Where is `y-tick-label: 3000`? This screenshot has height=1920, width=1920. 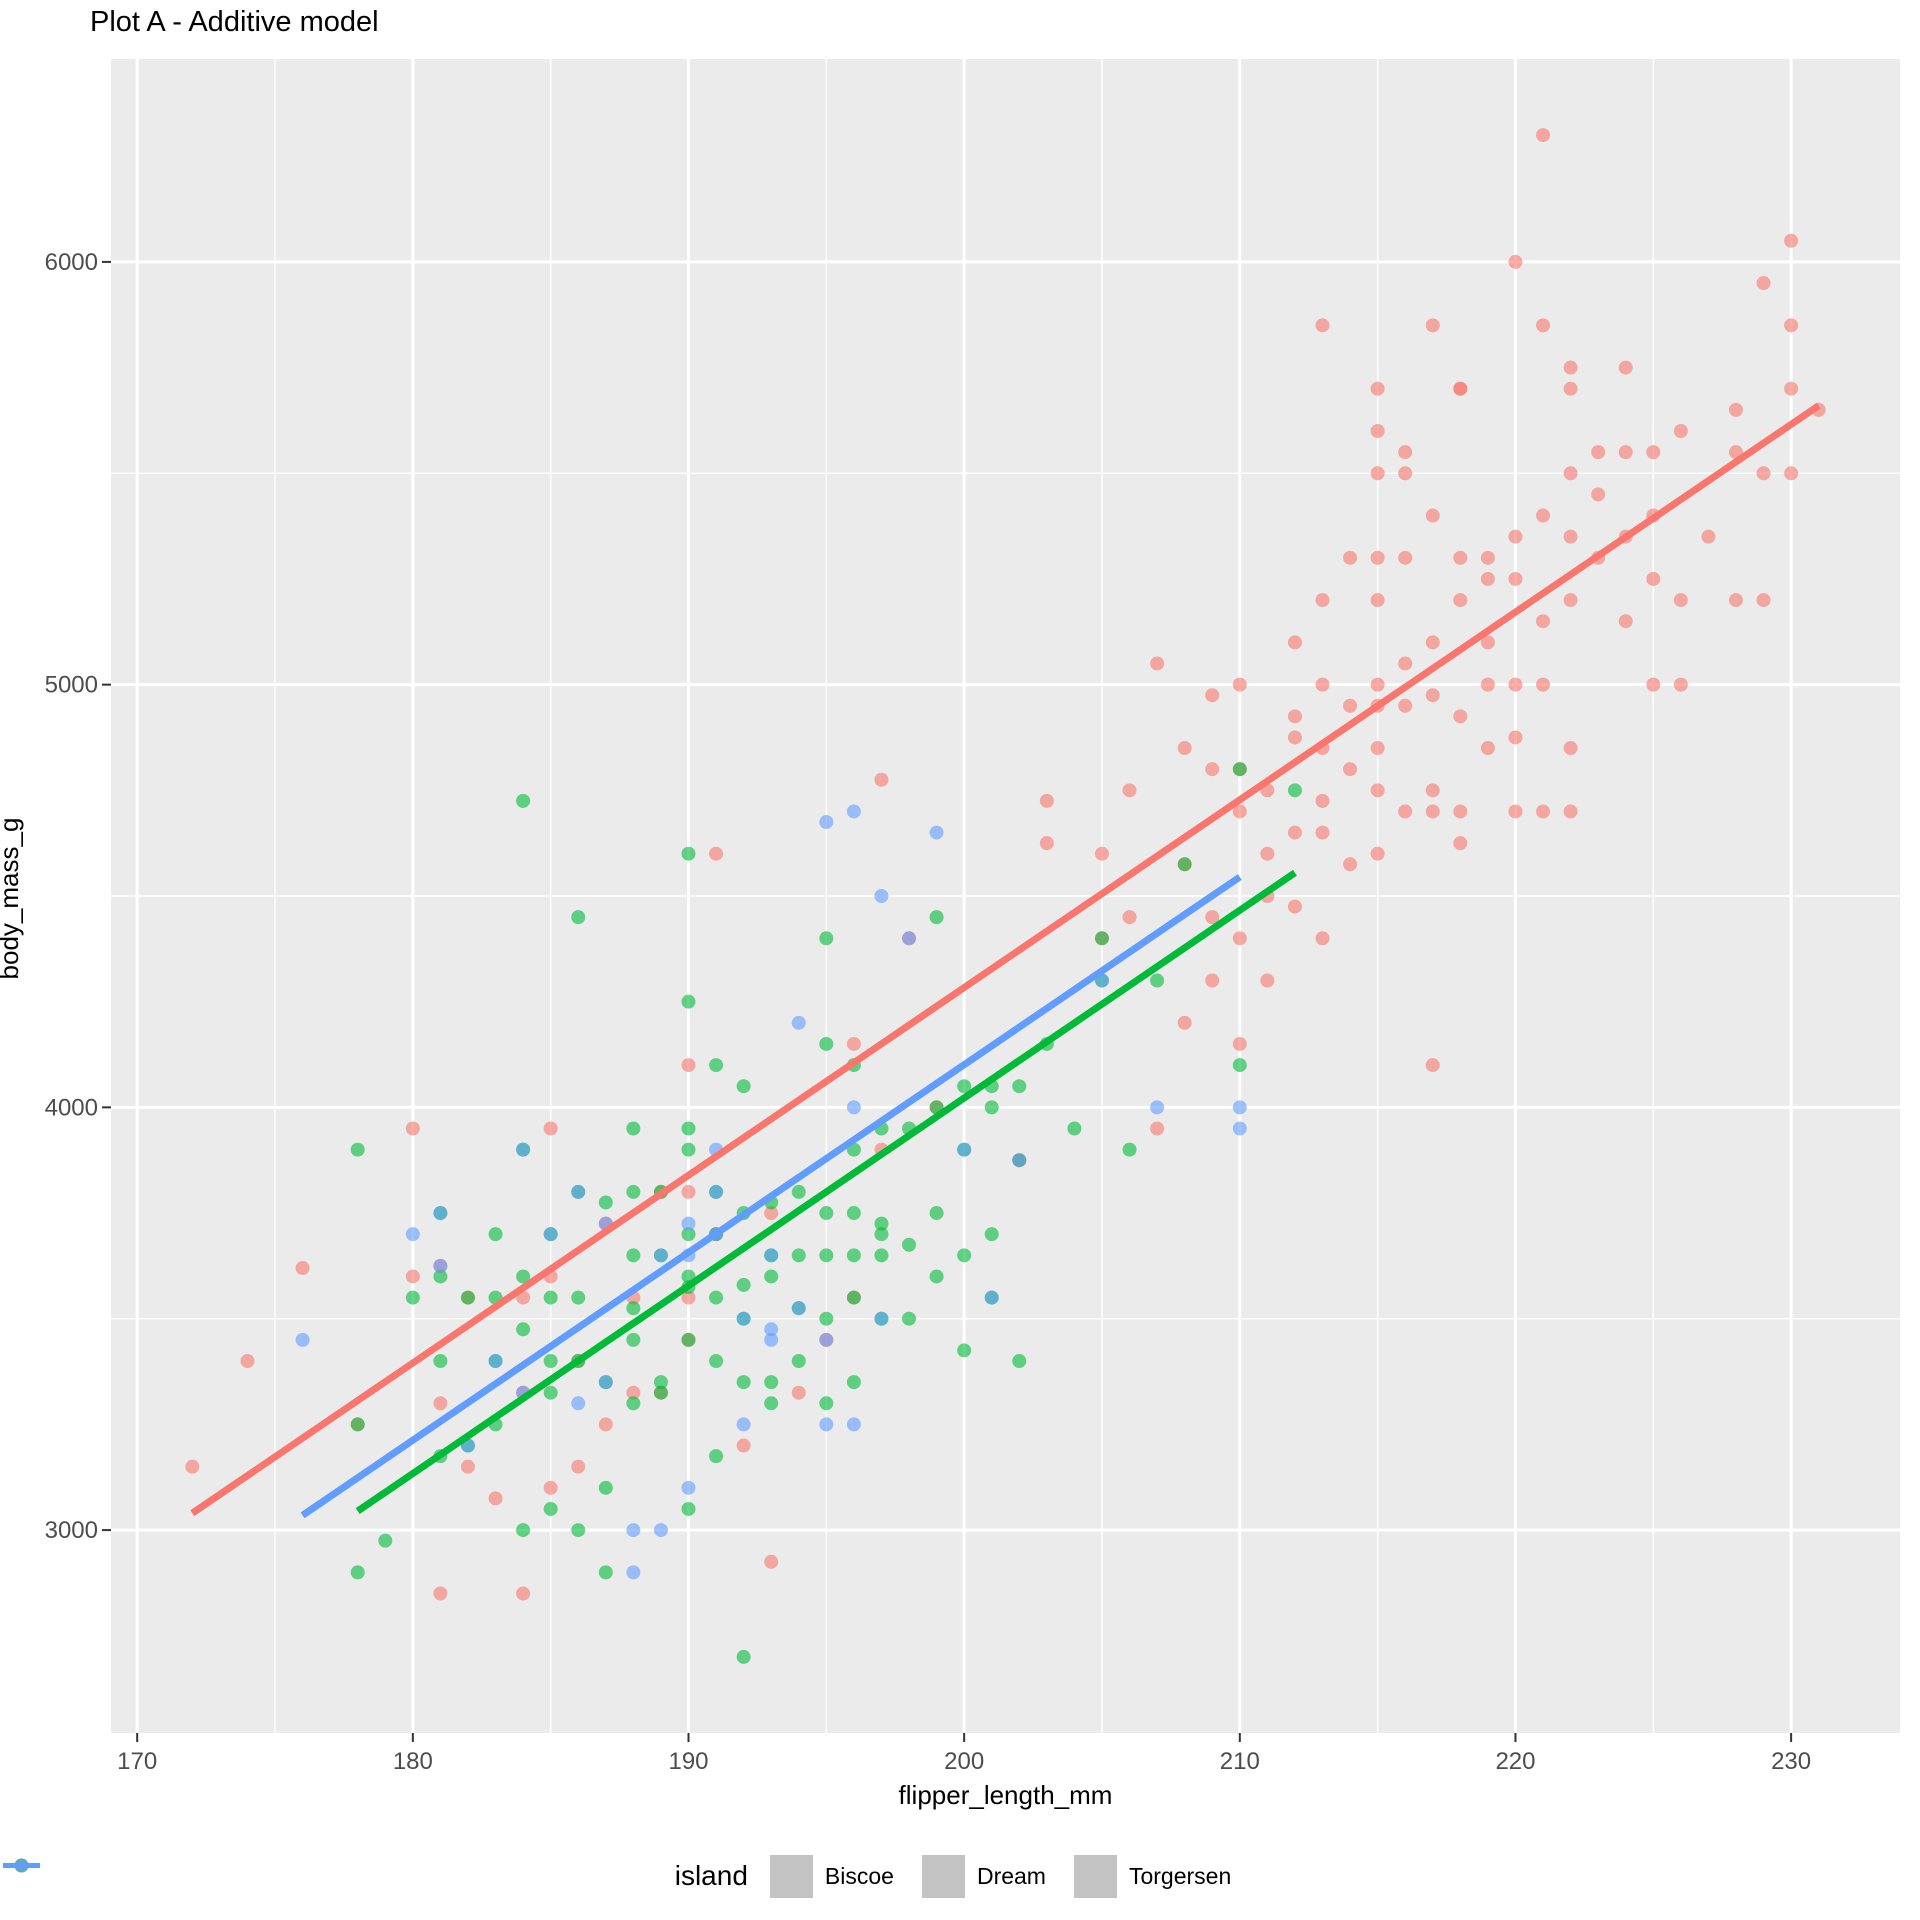 y-tick-label: 3000 is located at coordinates (71, 1530).